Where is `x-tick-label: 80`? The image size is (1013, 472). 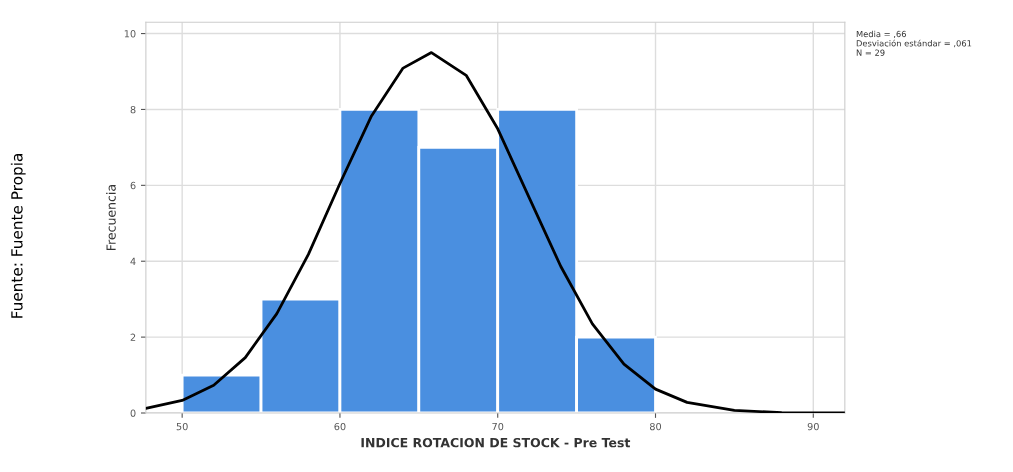
x-tick-label: 80 is located at coordinates (655, 426).